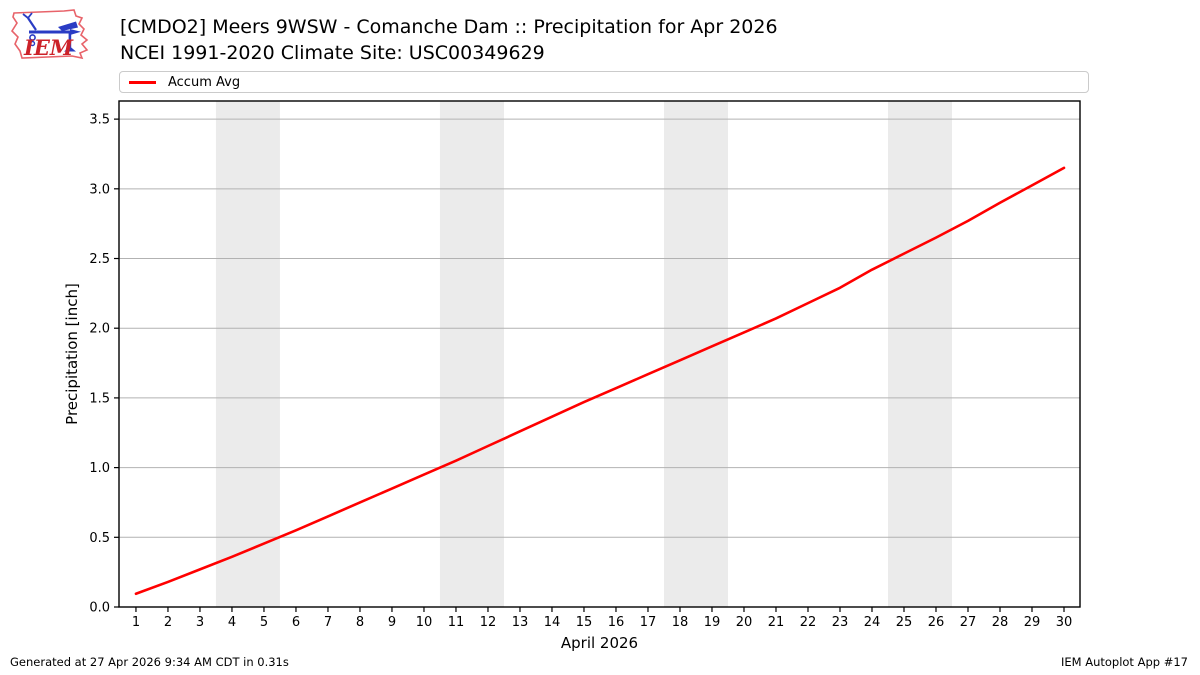  What do you see at coordinates (648, 622) in the screenshot?
I see `x-tick-label: 17` at bounding box center [648, 622].